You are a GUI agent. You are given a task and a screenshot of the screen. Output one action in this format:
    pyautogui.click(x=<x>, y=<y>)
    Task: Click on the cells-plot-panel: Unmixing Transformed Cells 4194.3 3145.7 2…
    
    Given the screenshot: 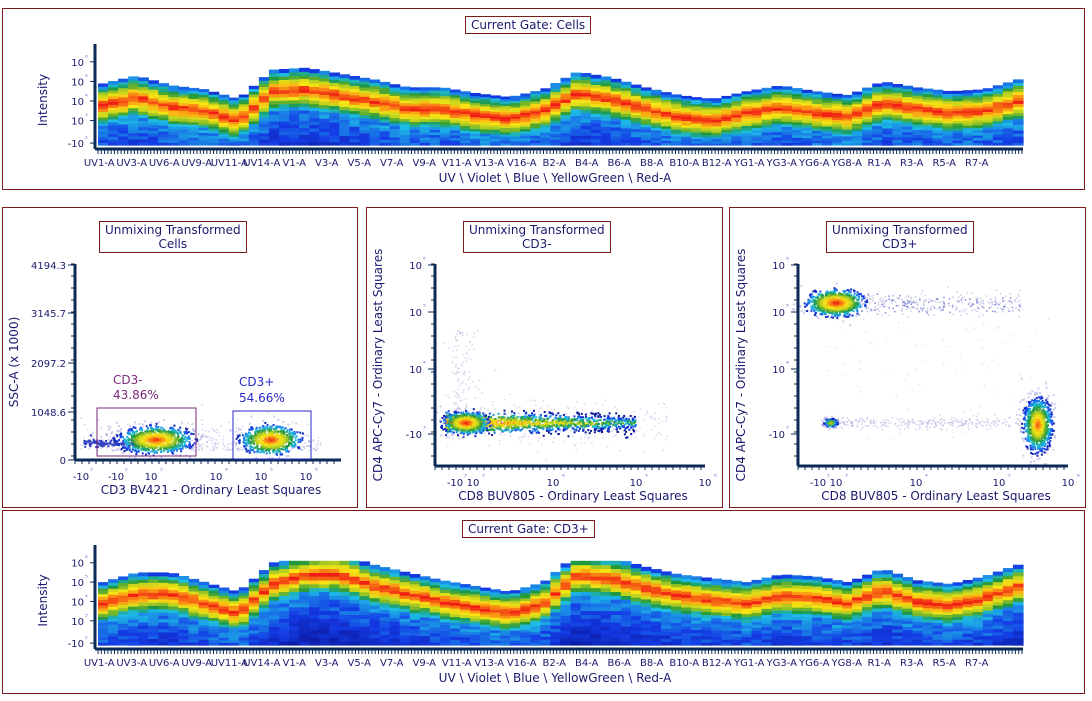 What is the action you would take?
    pyautogui.click(x=180, y=357)
    